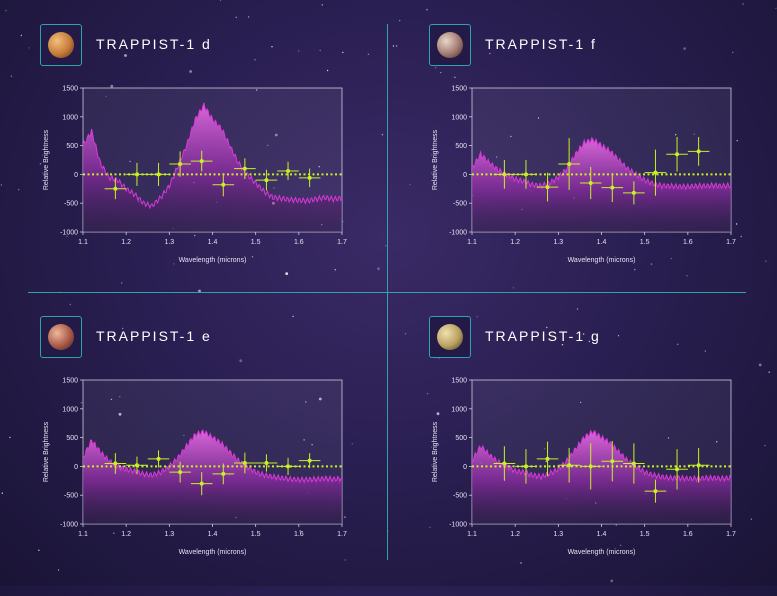  I want to click on model-spectrum-area, so click(601, 184).